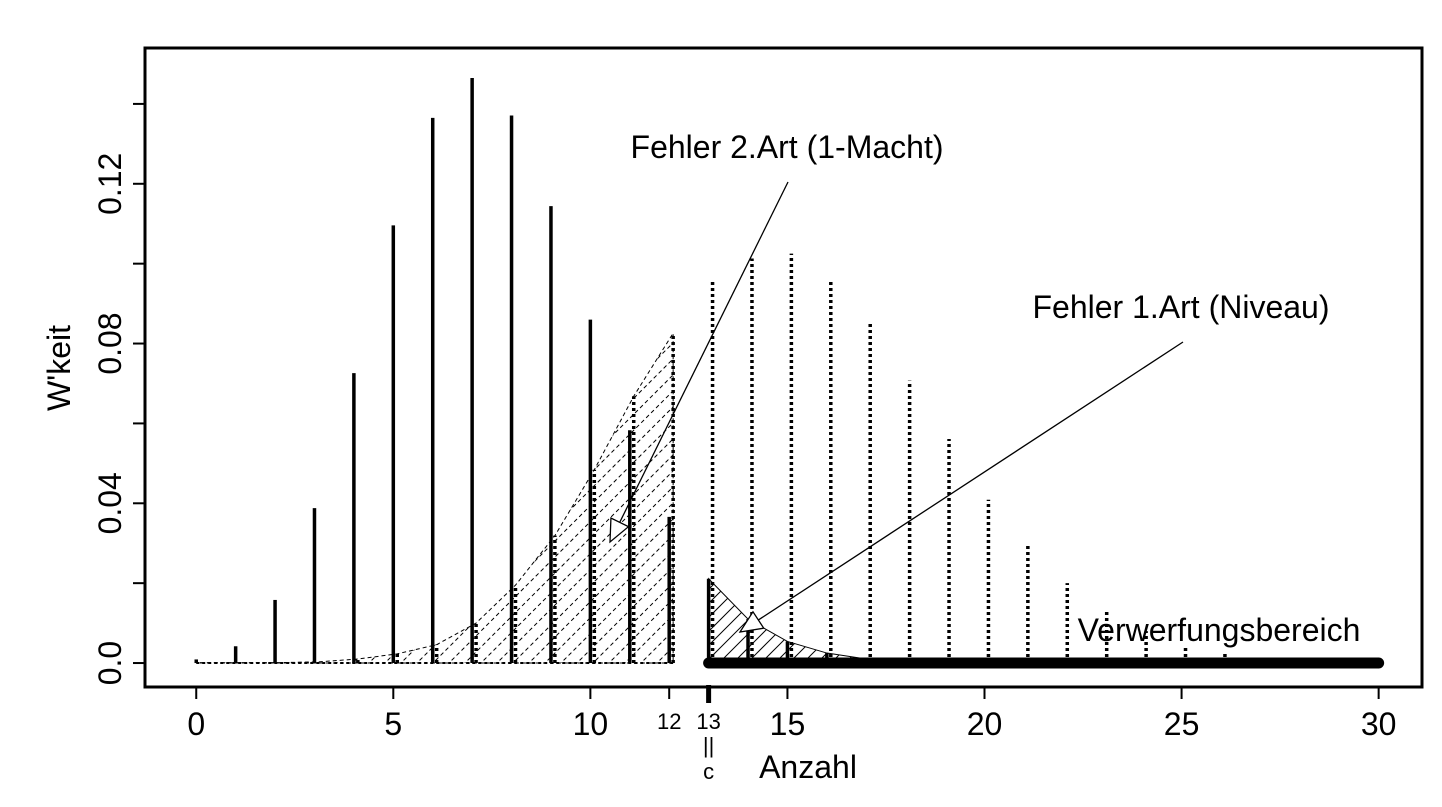  Describe the element at coordinates (1181, 307) in the screenshot. I see `annotation-type1-label: Fehler 1.Art (Niveau)` at that location.